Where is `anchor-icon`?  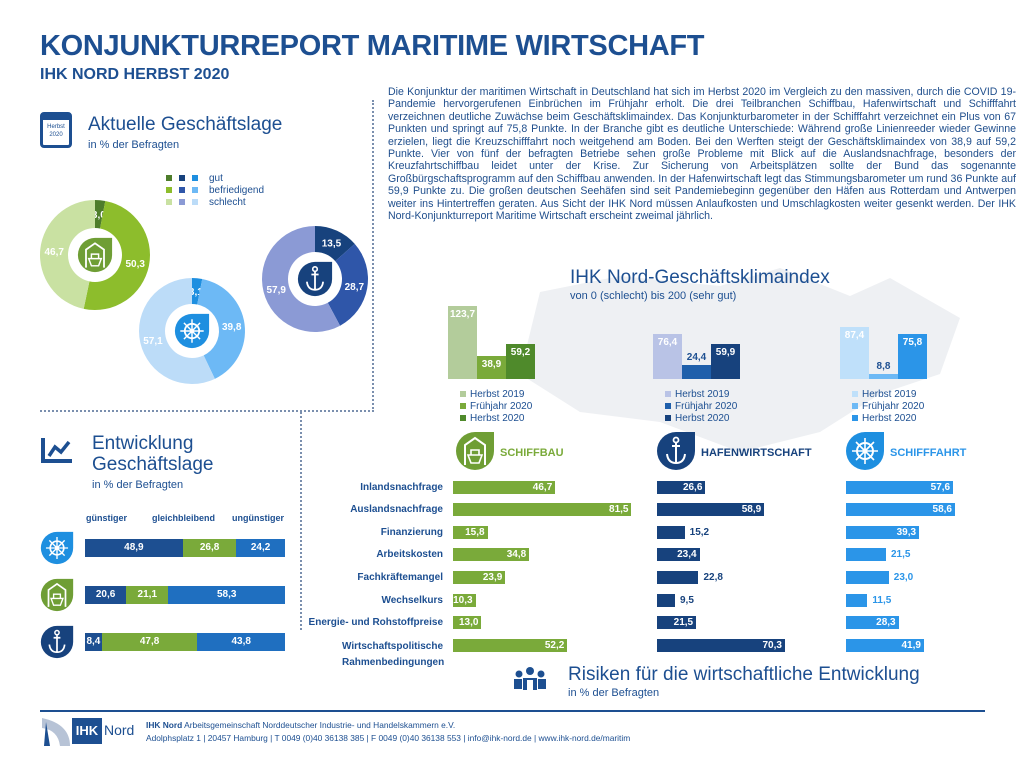
anchor-icon is located at coordinates (315, 279).